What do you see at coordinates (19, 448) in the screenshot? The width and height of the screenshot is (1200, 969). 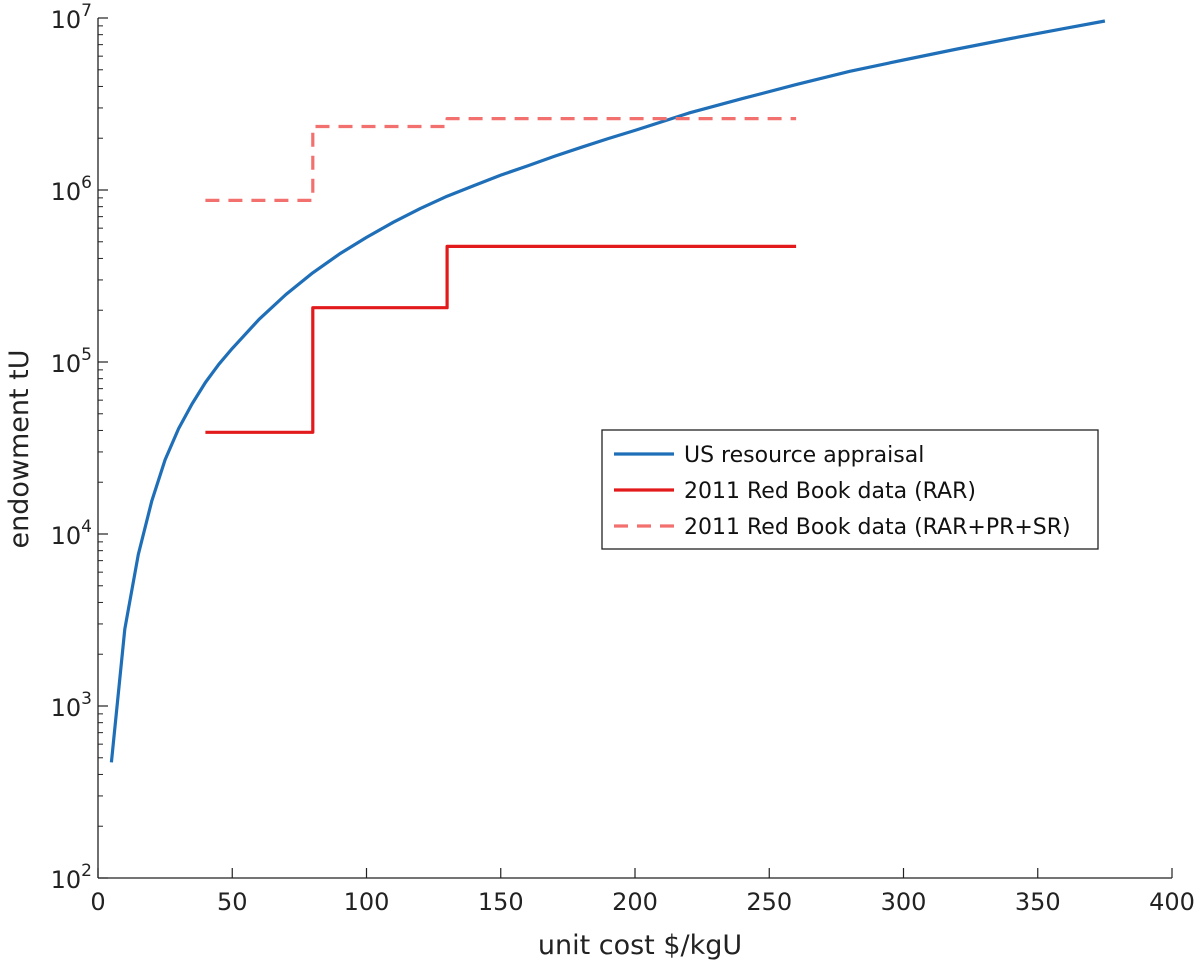 I see `y-axis-title: endowment tU` at bounding box center [19, 448].